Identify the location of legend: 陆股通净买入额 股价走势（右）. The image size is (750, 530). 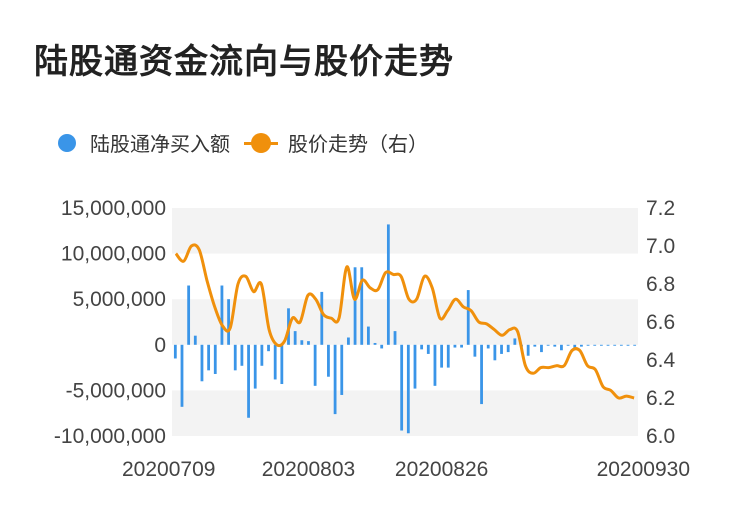
(250, 142).